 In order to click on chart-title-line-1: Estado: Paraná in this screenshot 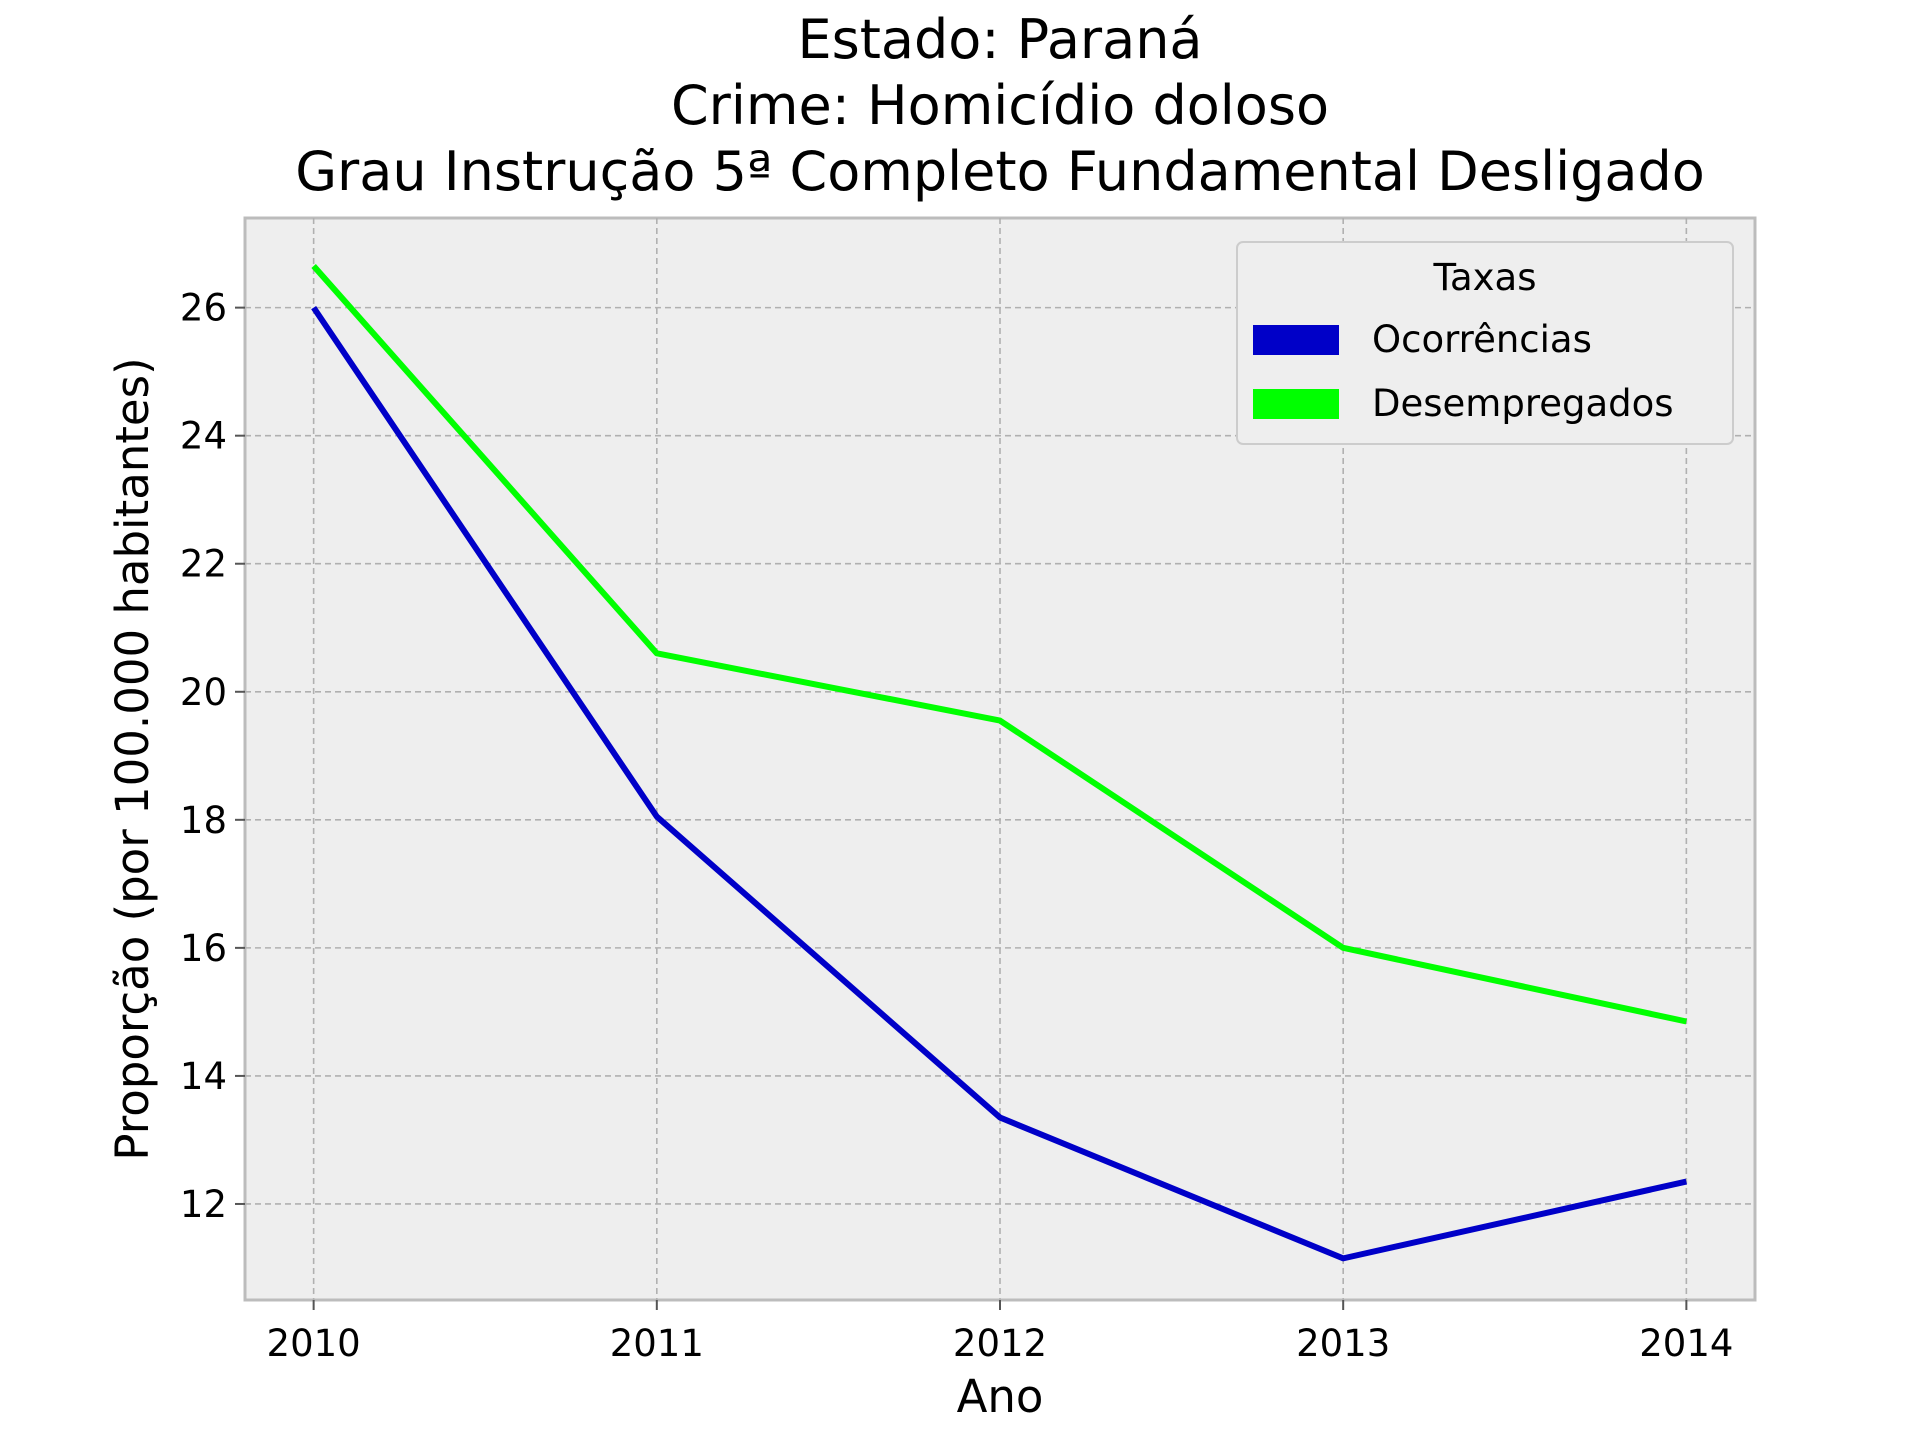, I will do `click(999, 39)`.